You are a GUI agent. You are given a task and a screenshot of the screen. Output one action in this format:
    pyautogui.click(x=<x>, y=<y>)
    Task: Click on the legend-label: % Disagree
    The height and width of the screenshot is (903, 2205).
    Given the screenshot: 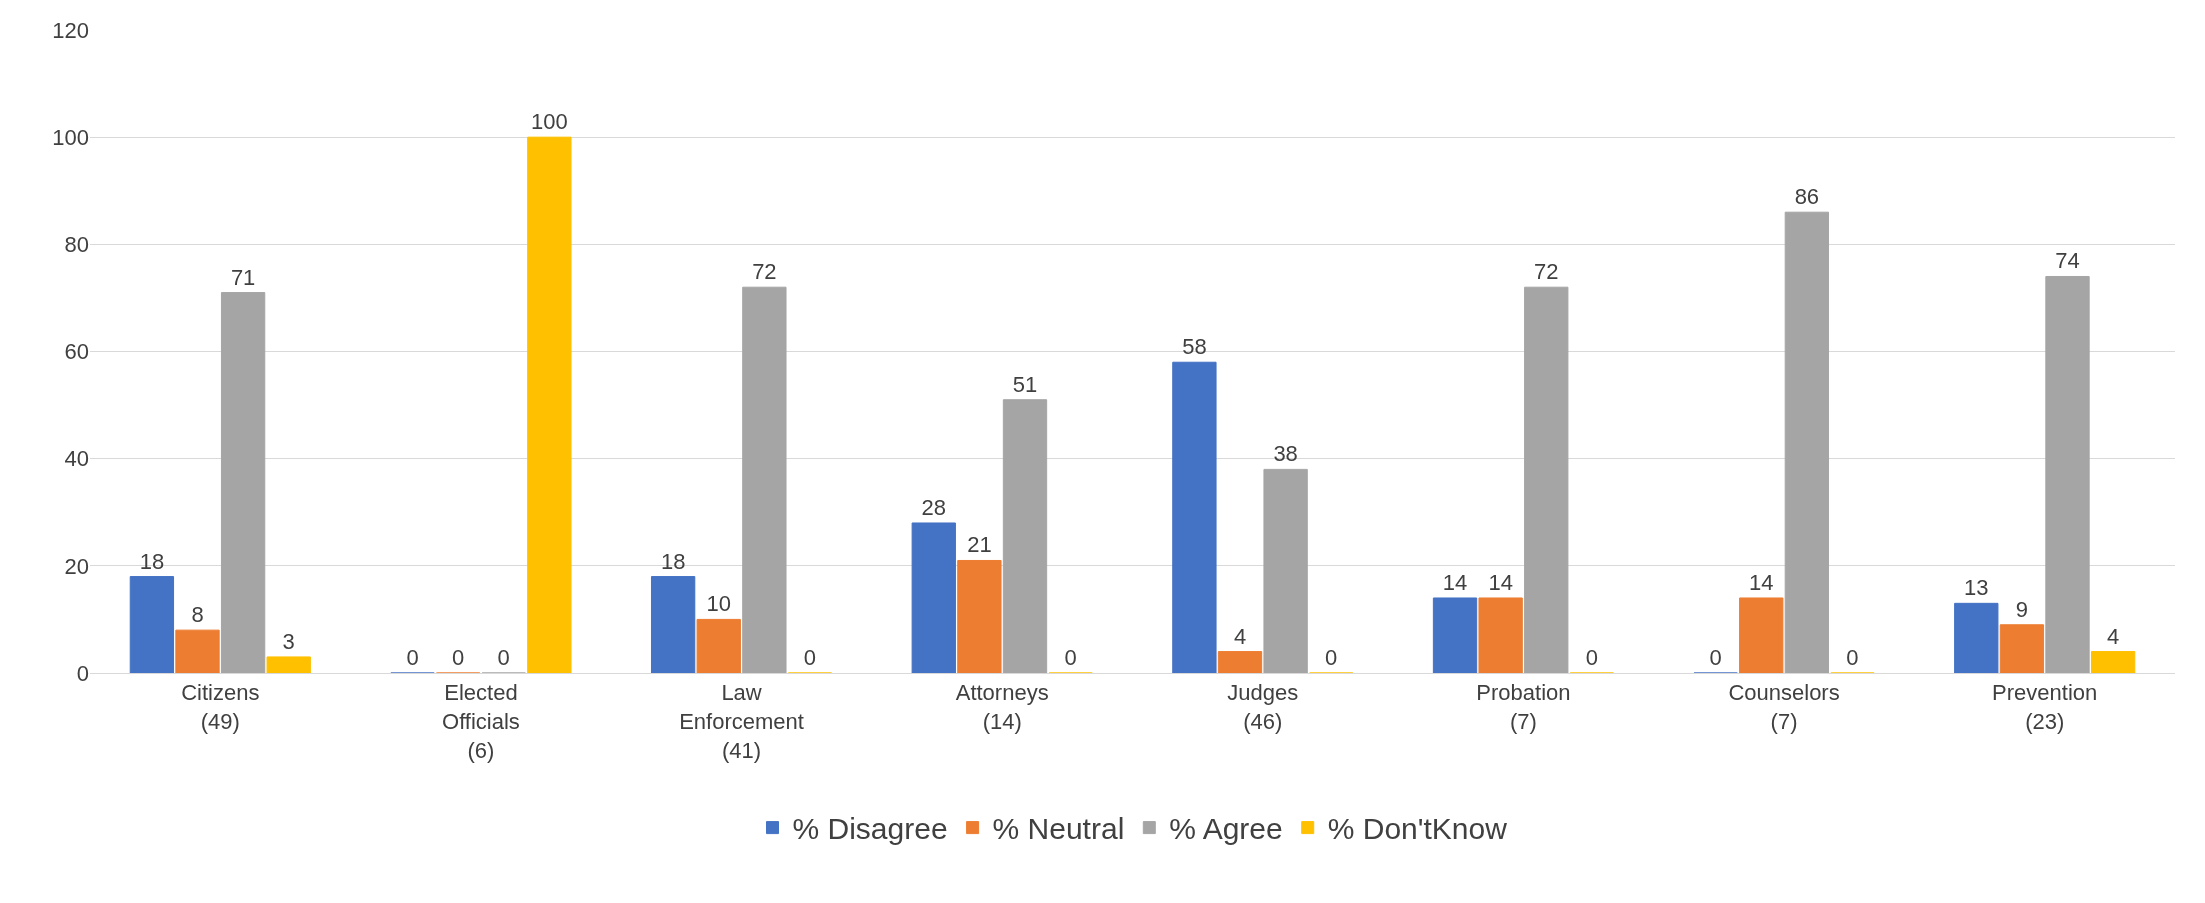 What is the action you would take?
    pyautogui.click(x=870, y=829)
    